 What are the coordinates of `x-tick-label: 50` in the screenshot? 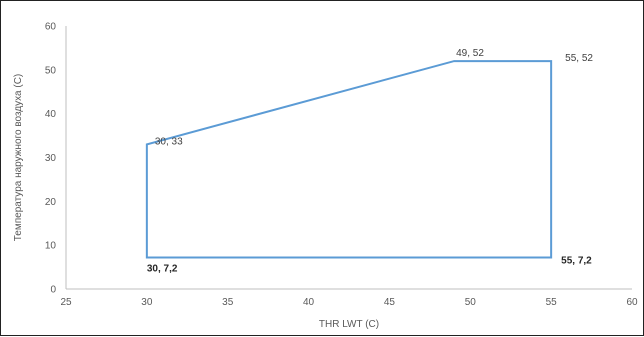 It's located at (471, 302).